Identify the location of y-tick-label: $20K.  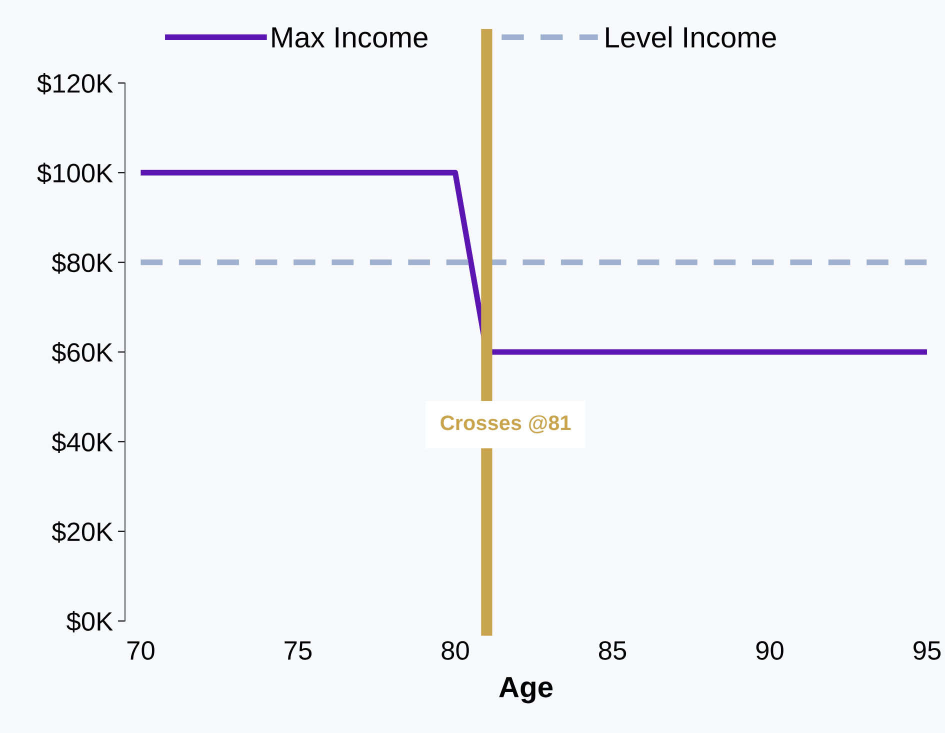
(82, 532).